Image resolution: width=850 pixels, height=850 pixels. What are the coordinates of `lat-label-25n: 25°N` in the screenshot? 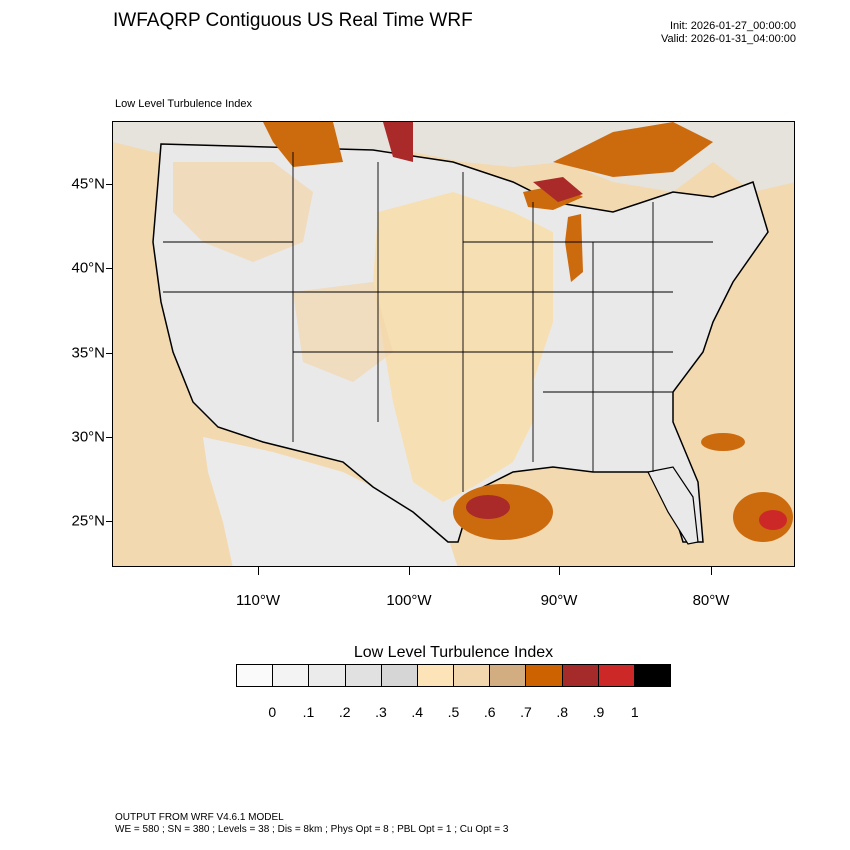 It's located at (88, 521).